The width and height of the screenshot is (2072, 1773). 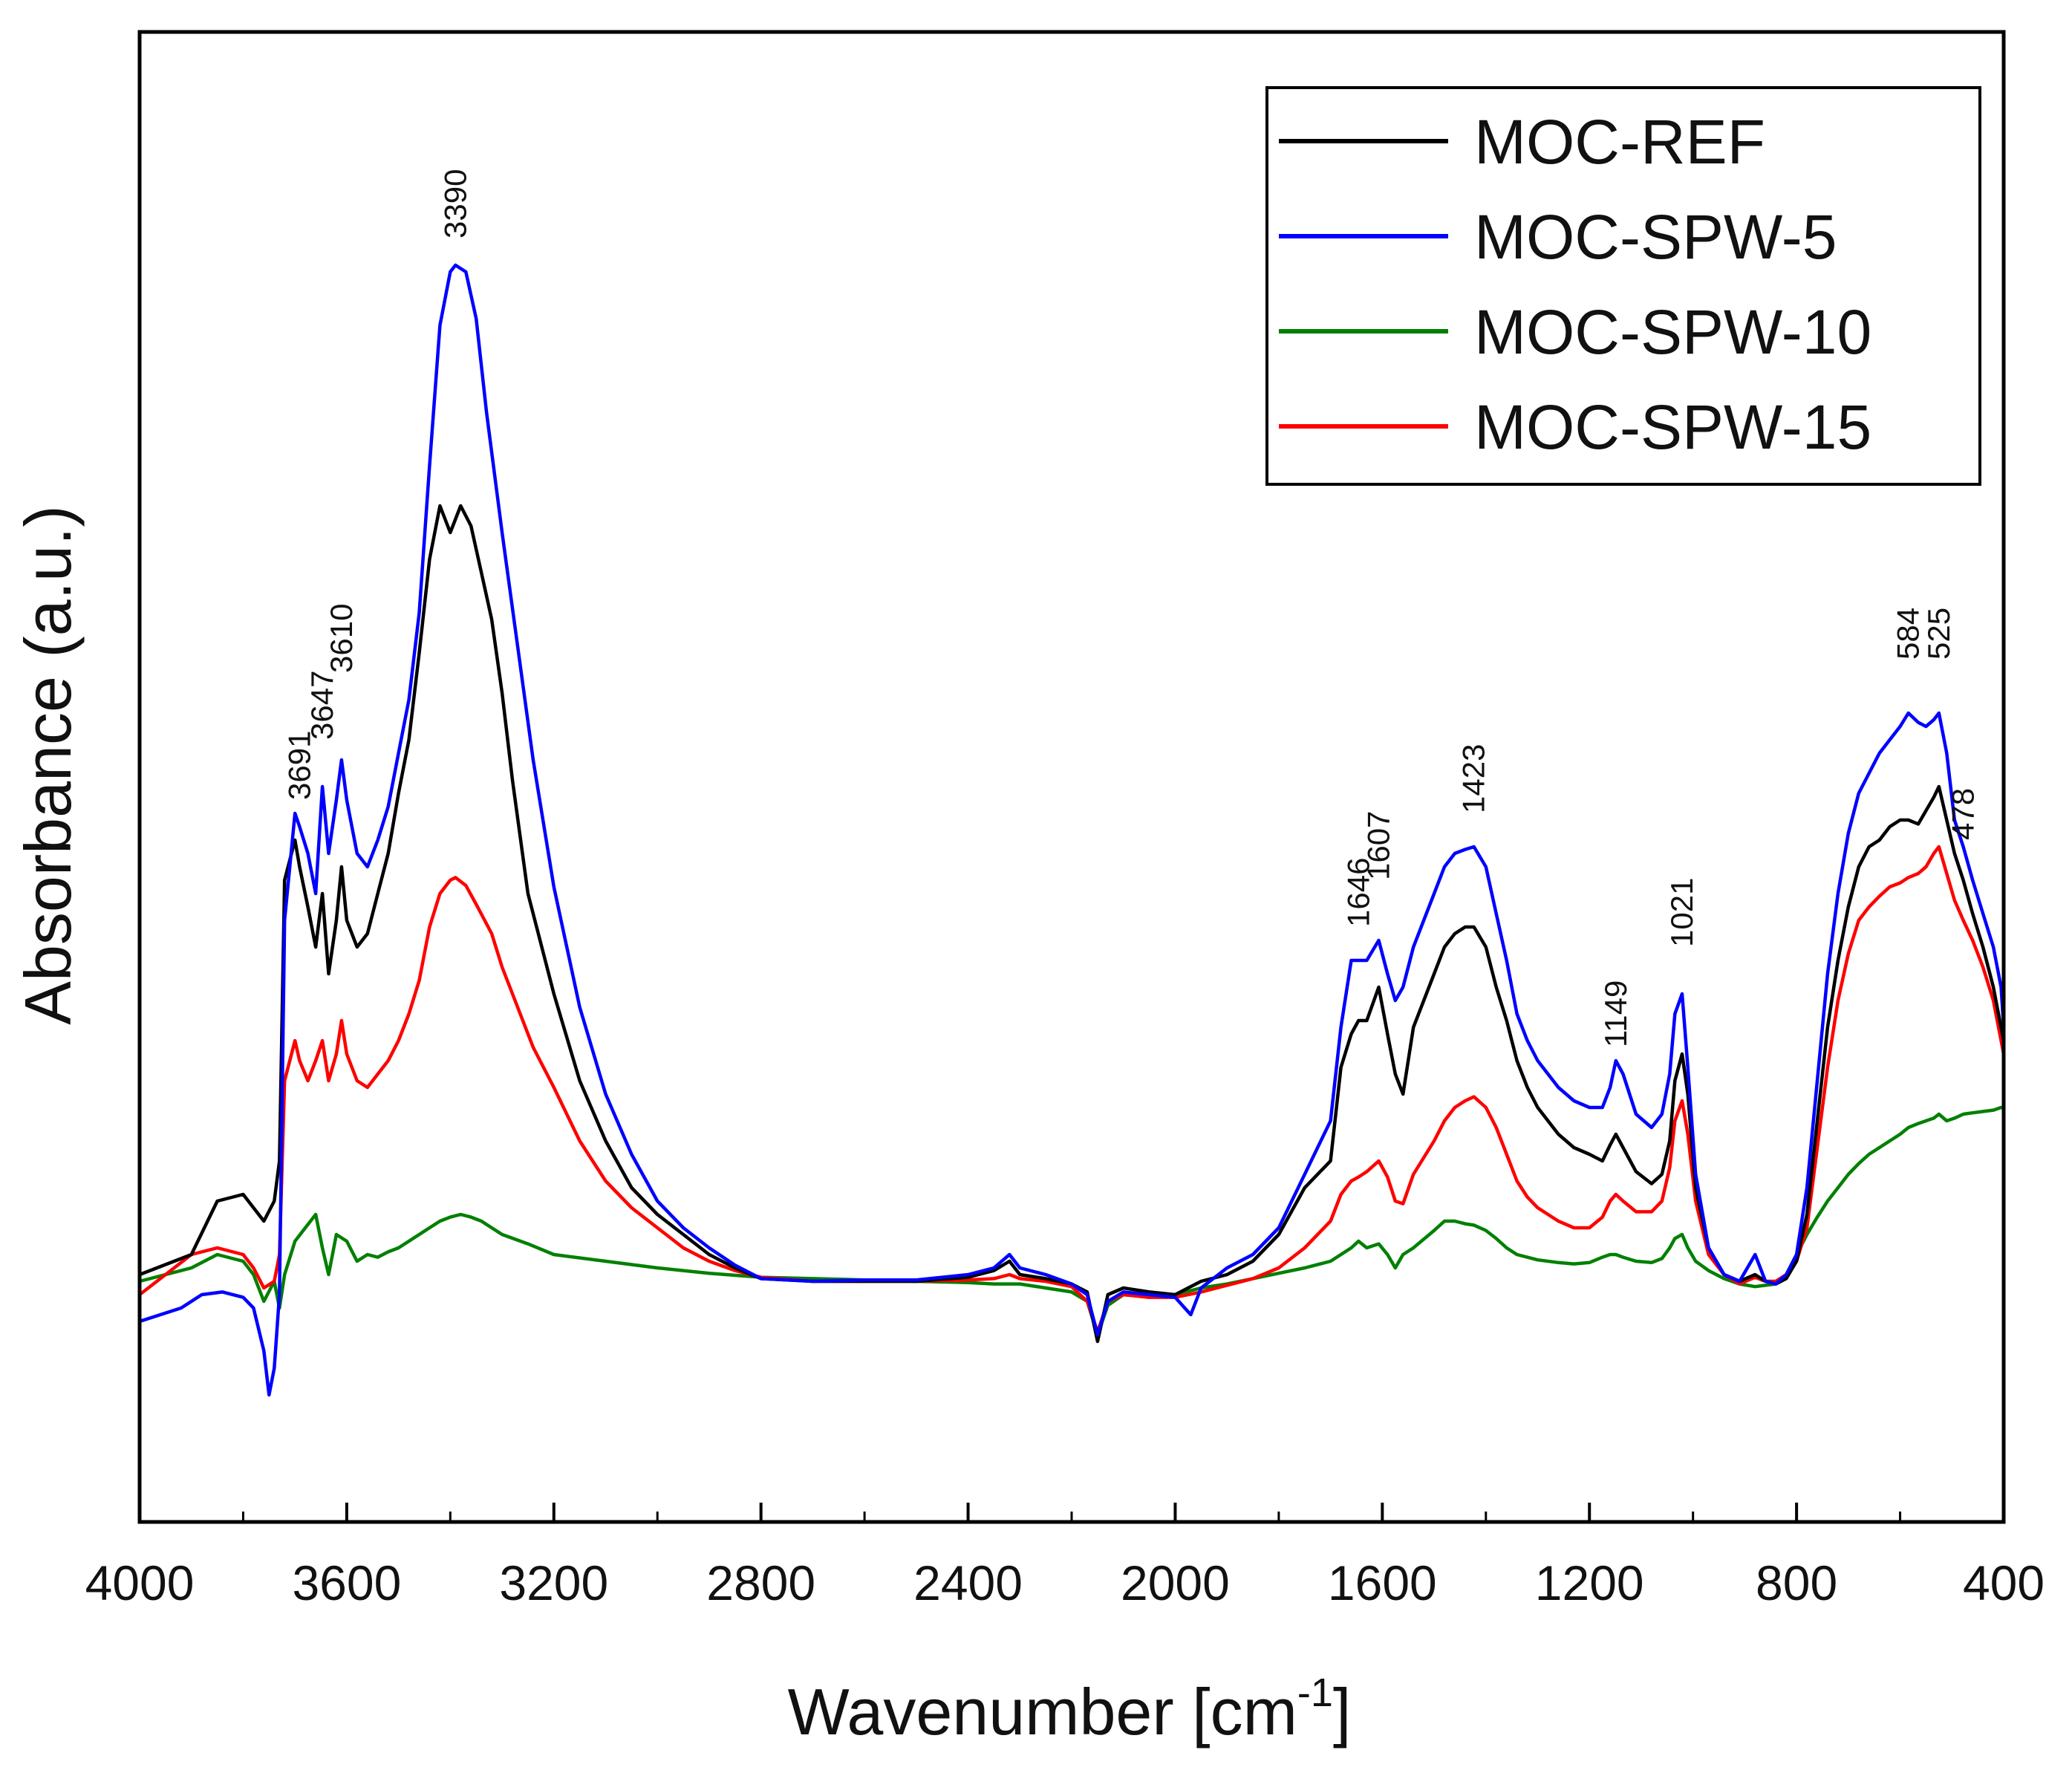 I want to click on legend-label-moc-spw-10: MOC-SPW-10, so click(x=1672, y=332).